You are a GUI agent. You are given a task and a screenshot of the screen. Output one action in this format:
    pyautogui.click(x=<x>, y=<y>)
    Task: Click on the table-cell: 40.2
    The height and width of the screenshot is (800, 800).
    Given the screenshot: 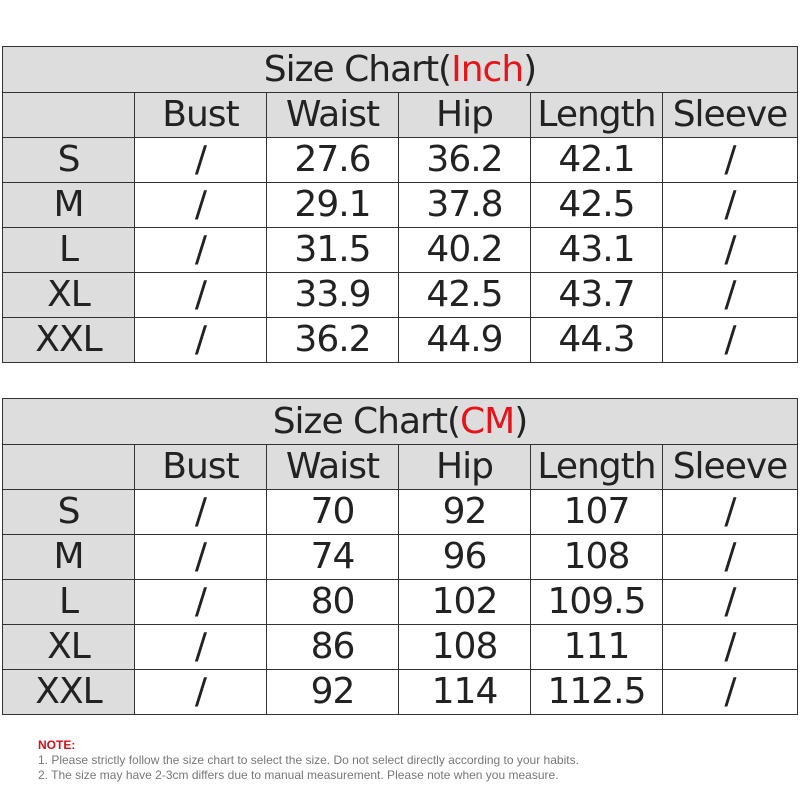 What is the action you would take?
    pyautogui.click(x=464, y=250)
    